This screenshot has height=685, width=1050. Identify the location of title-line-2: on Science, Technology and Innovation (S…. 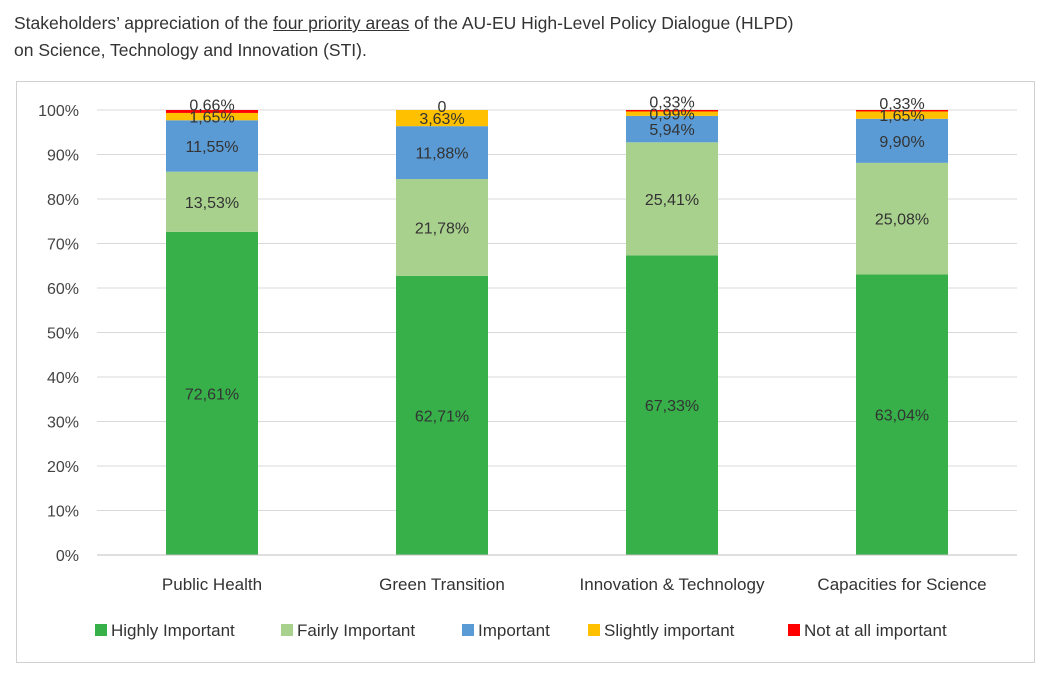
(190, 50).